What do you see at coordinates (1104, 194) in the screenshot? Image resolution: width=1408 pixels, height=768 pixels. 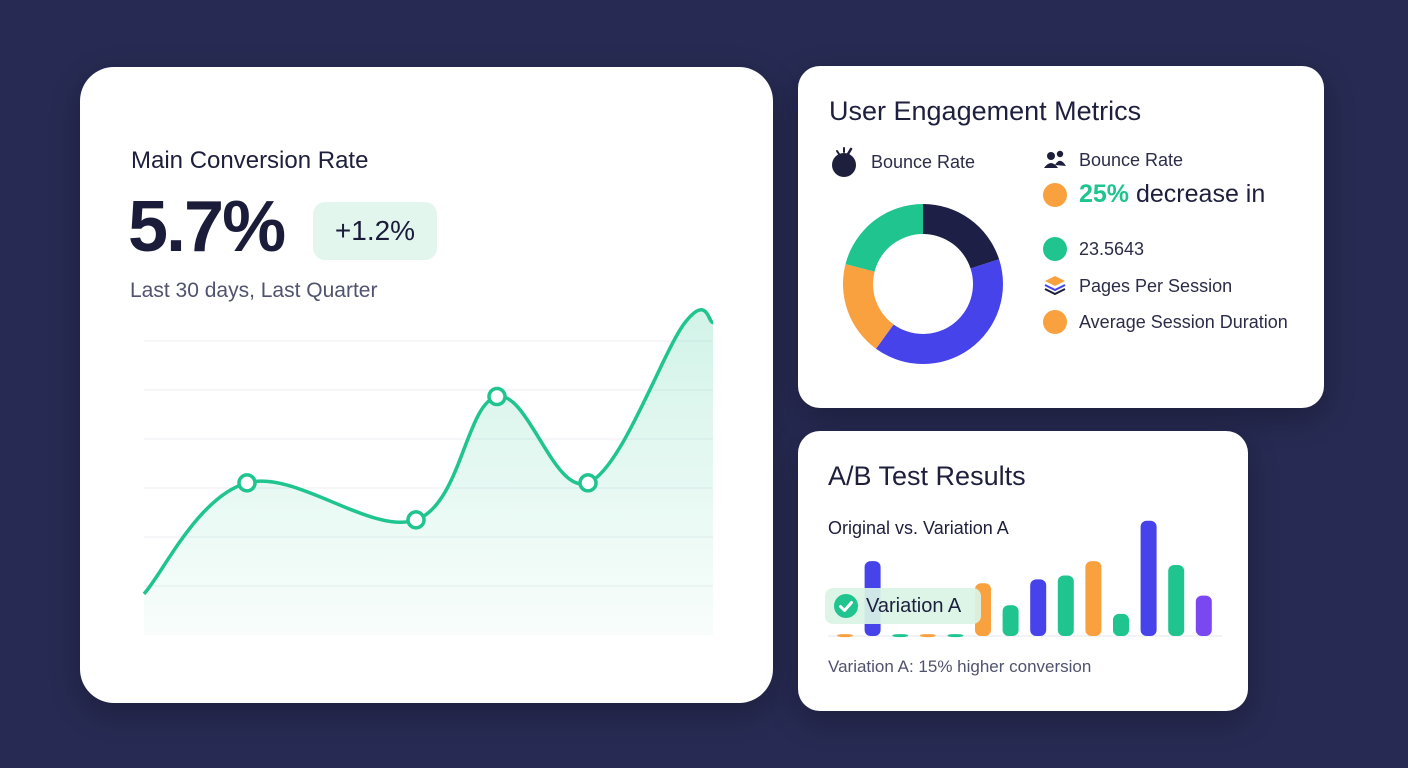 I see `legend-percent: 25%` at bounding box center [1104, 194].